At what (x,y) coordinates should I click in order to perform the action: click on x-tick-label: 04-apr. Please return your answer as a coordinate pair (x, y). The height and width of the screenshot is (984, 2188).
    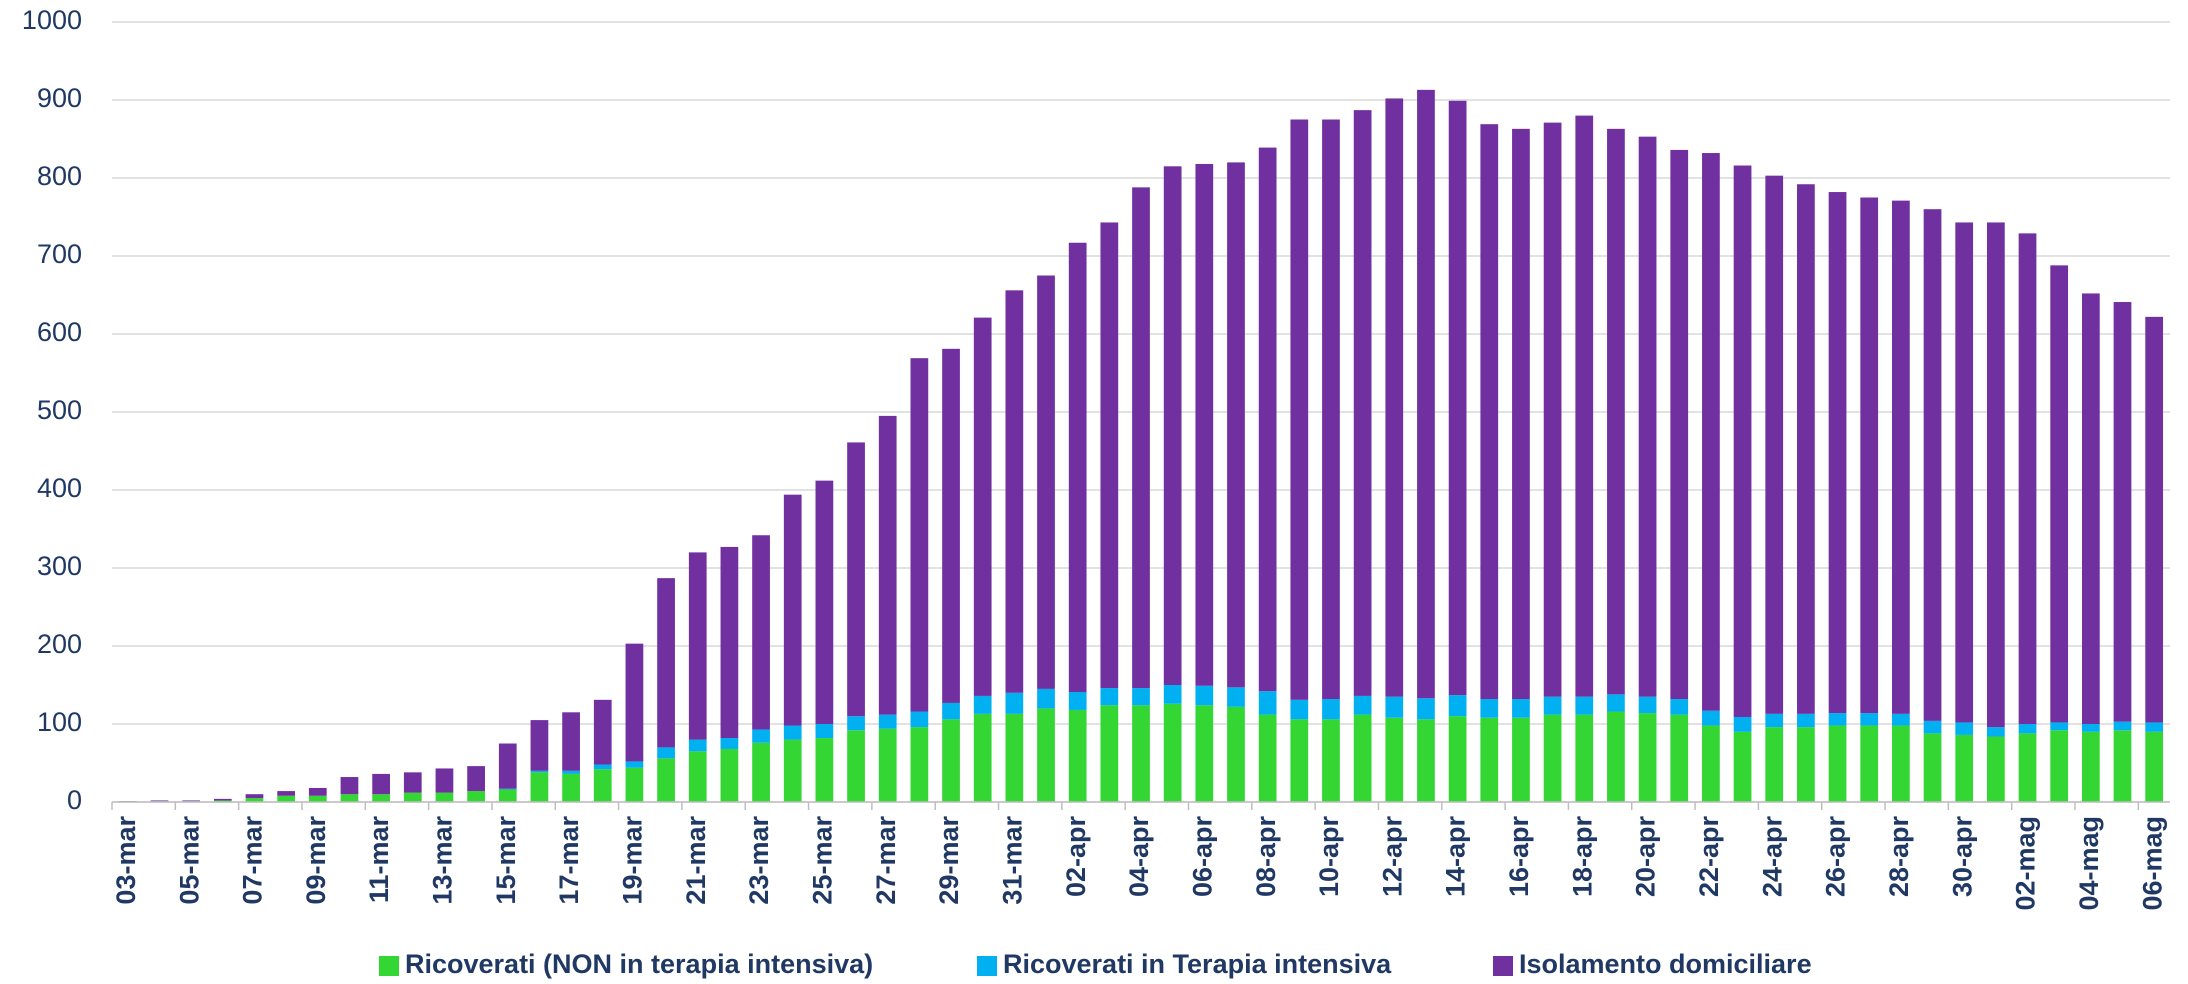
    Looking at the image, I should click on (1139, 857).